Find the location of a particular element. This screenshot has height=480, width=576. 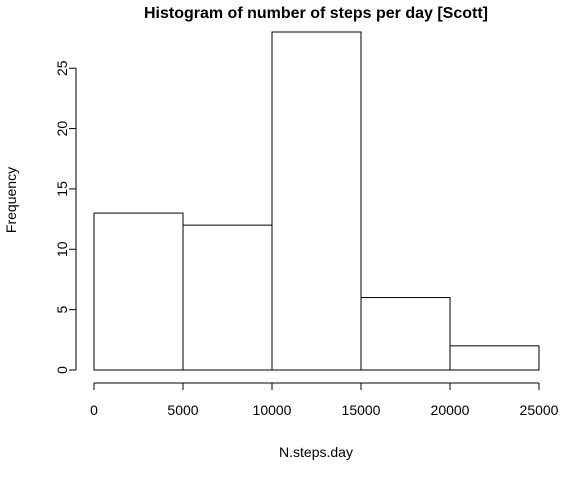

x-tick-label-4: 20000 is located at coordinates (450, 410).